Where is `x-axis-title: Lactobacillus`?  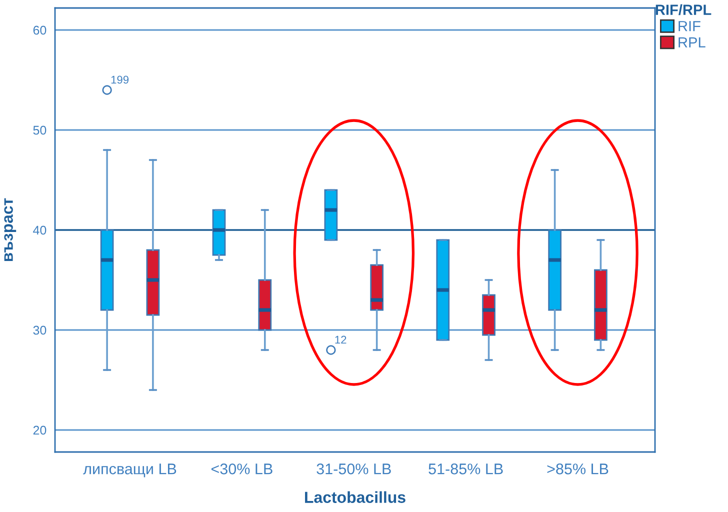
x-axis-title: Lactobacillus is located at coordinates (355, 497).